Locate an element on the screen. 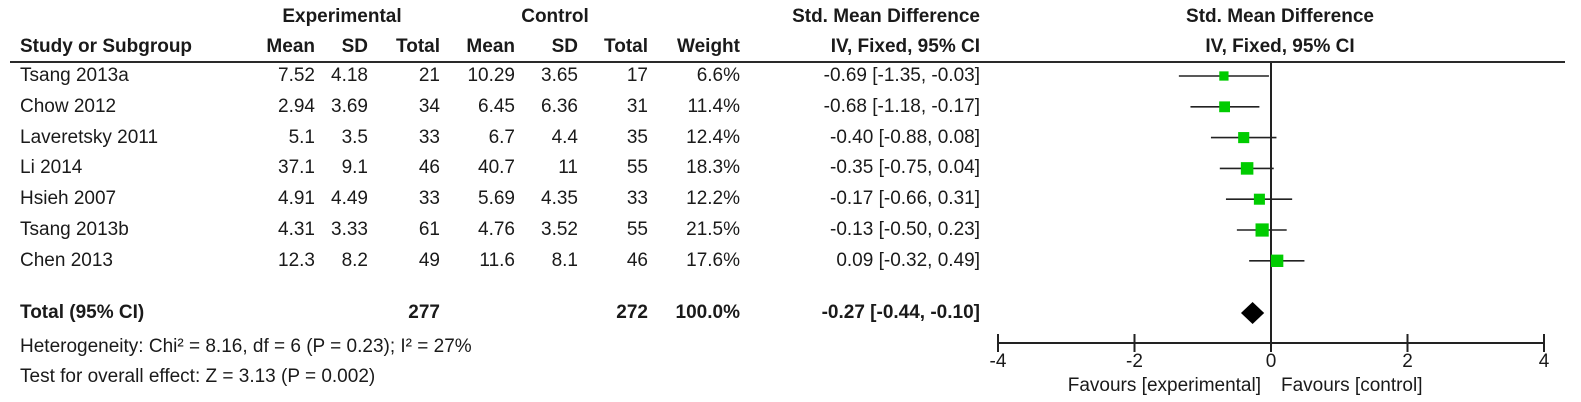 Image resolution: width=1581 pixels, height=402 pixels. effect-ci: -0.17 [-0.66, 0.31] is located at coordinates (905, 199).